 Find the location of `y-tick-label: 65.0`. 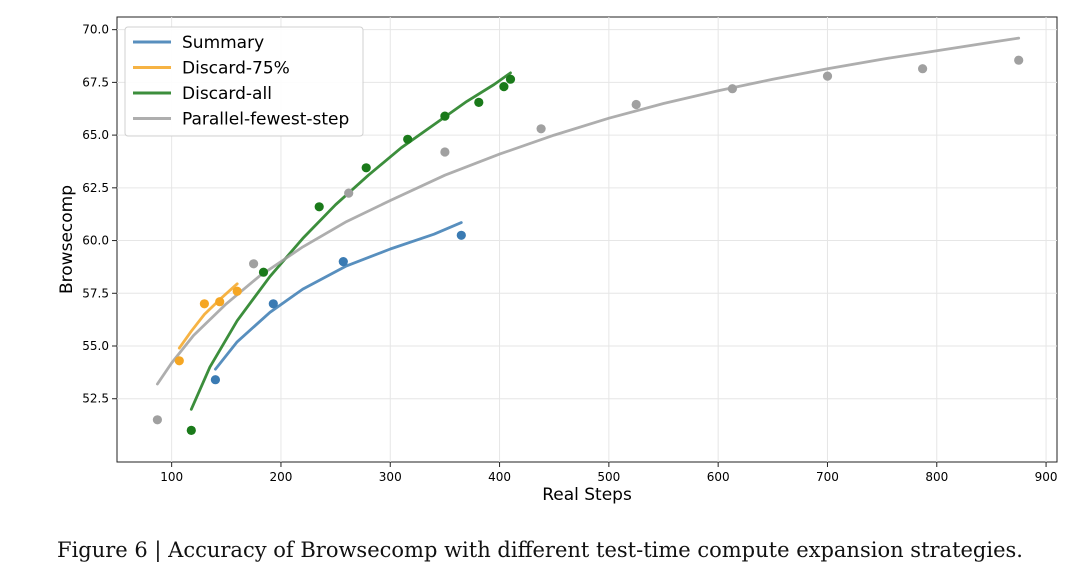

y-tick-label: 65.0 is located at coordinates (95, 135).